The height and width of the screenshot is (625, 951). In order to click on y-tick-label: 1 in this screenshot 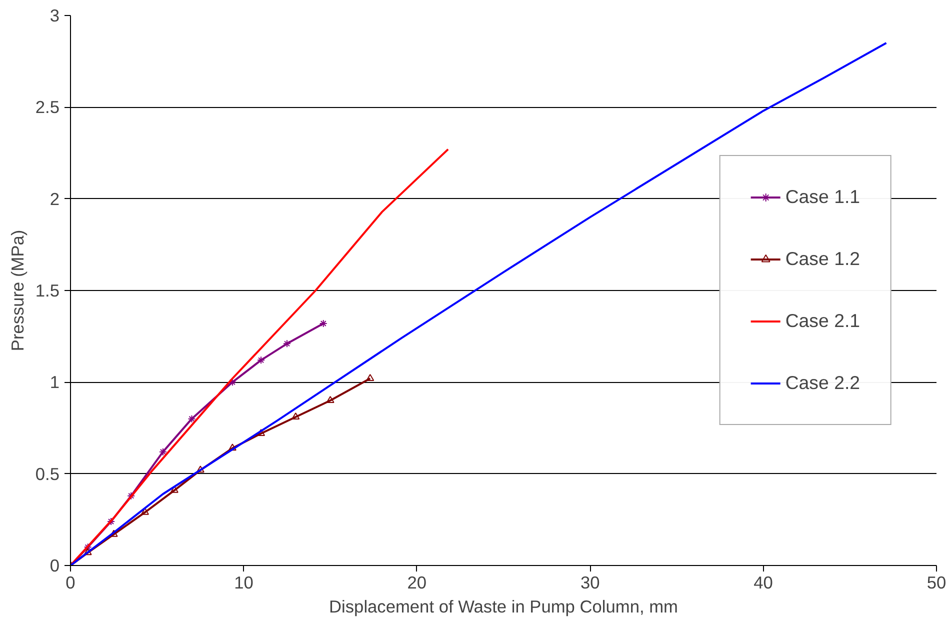, I will do `click(55, 382)`.